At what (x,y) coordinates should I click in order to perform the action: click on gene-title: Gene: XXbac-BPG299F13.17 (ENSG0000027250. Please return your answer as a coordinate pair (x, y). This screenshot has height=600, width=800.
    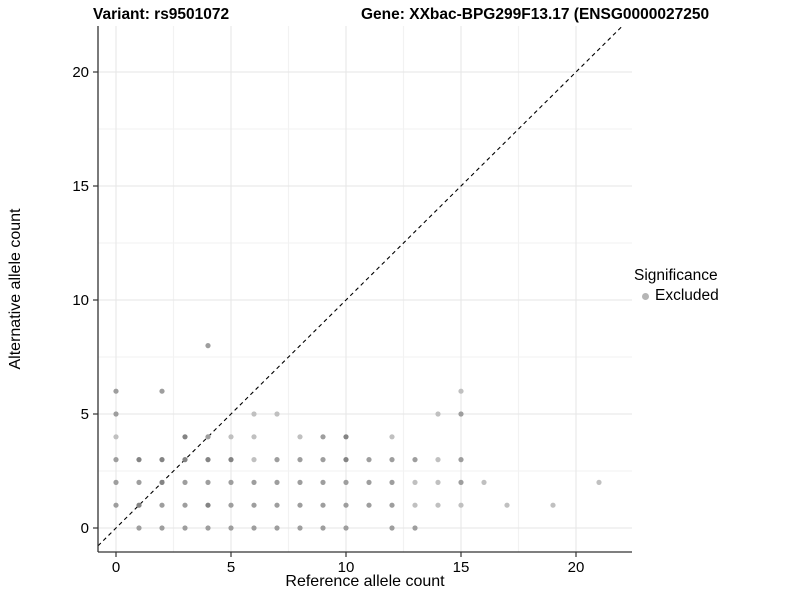
    Looking at the image, I should click on (535, 14).